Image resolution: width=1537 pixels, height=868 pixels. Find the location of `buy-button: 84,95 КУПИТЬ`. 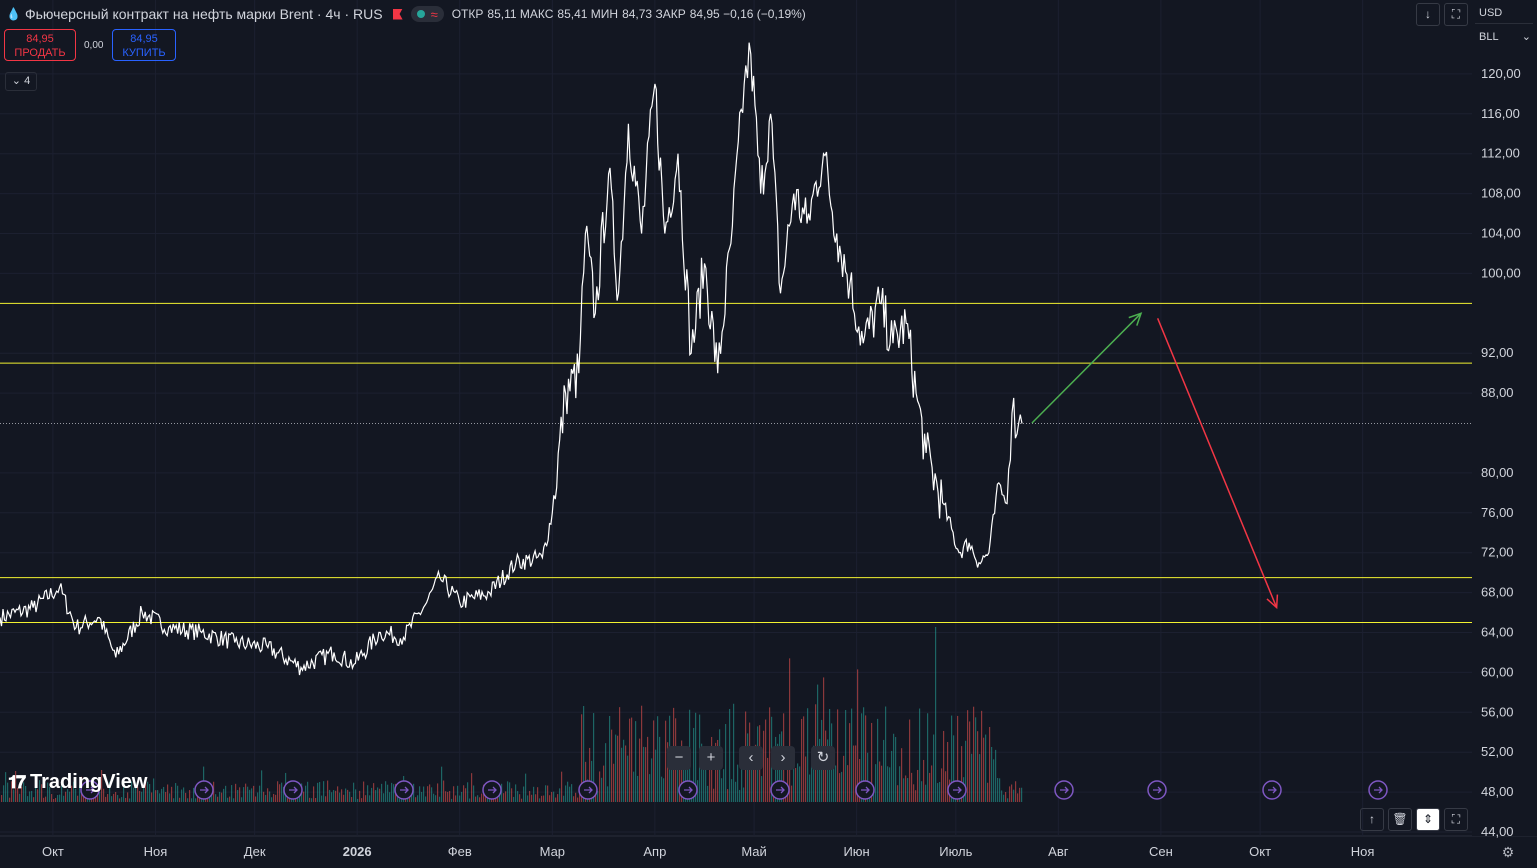

buy-button: 84,95 КУПИТЬ is located at coordinates (144, 45).